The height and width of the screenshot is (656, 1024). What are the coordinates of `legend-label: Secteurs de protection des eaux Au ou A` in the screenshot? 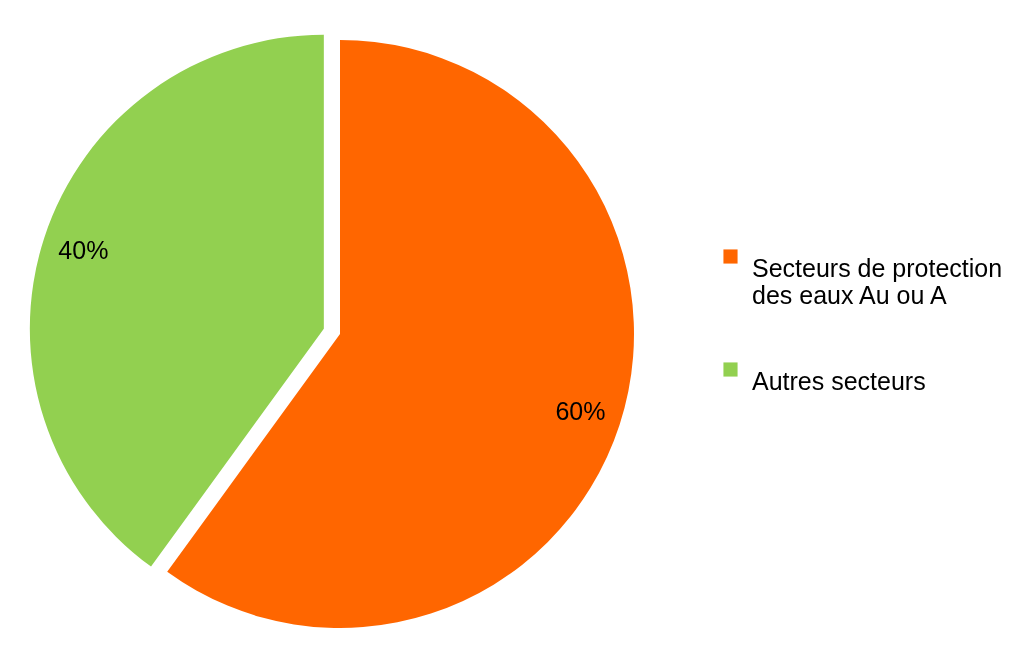 It's located at (877, 281).